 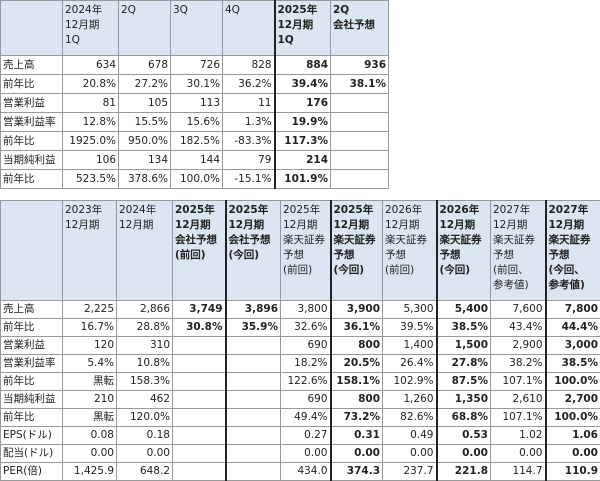 I want to click on cell: 1.3%, so click(x=249, y=122).